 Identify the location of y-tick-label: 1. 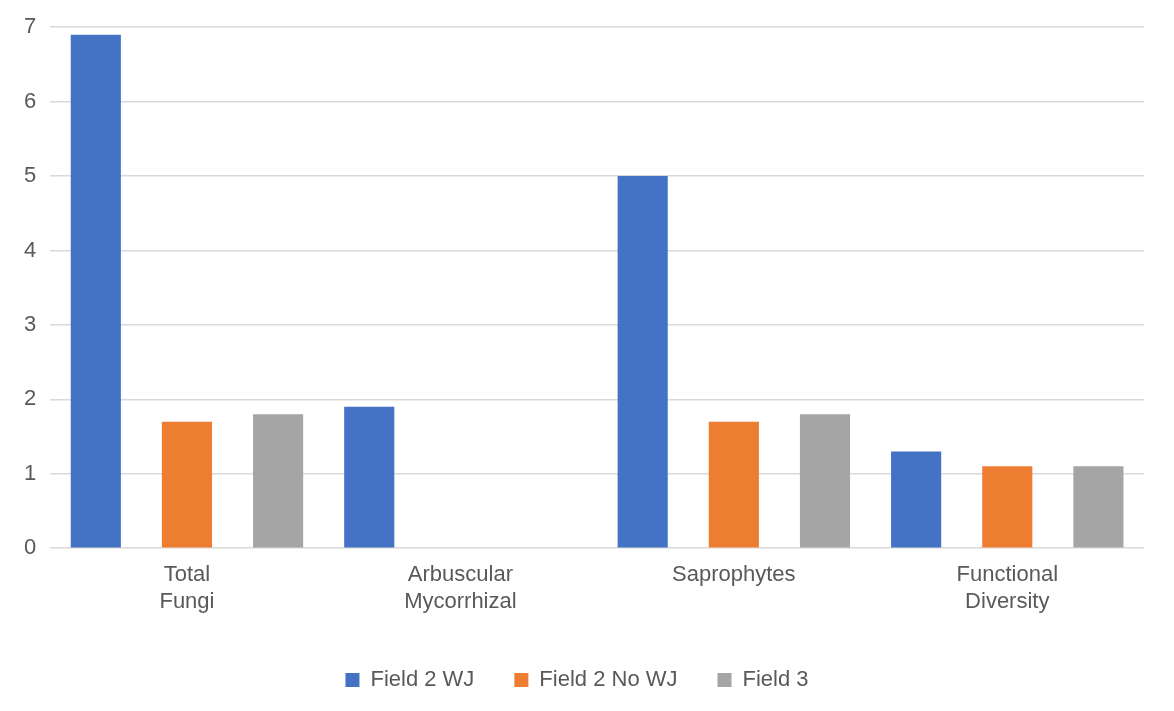
(30, 472).